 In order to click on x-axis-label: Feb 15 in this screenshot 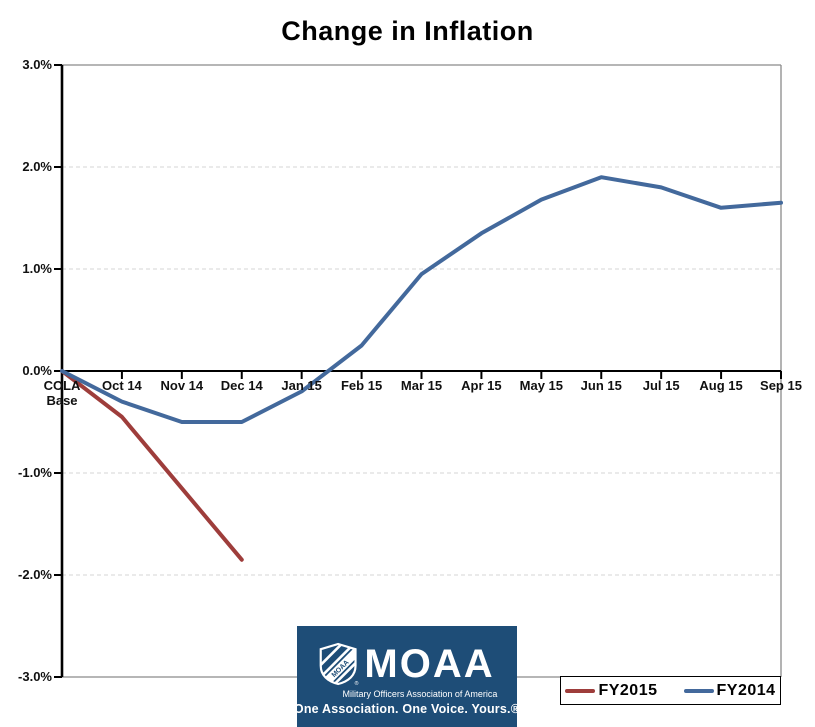, I will do `click(361, 385)`.